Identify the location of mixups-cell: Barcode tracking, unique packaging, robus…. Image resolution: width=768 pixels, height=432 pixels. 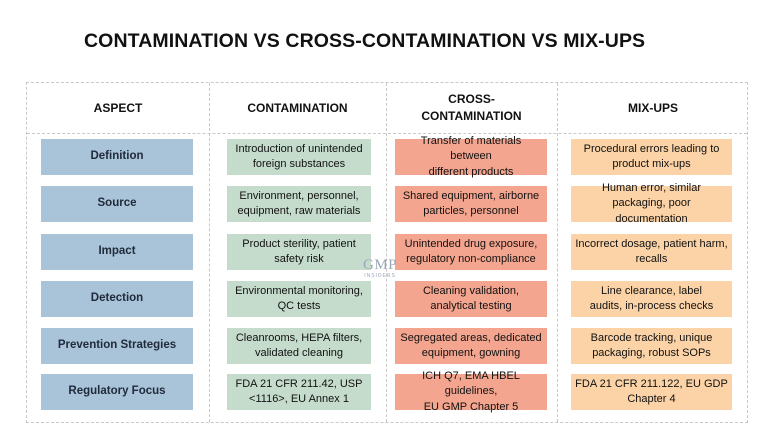
(651, 346).